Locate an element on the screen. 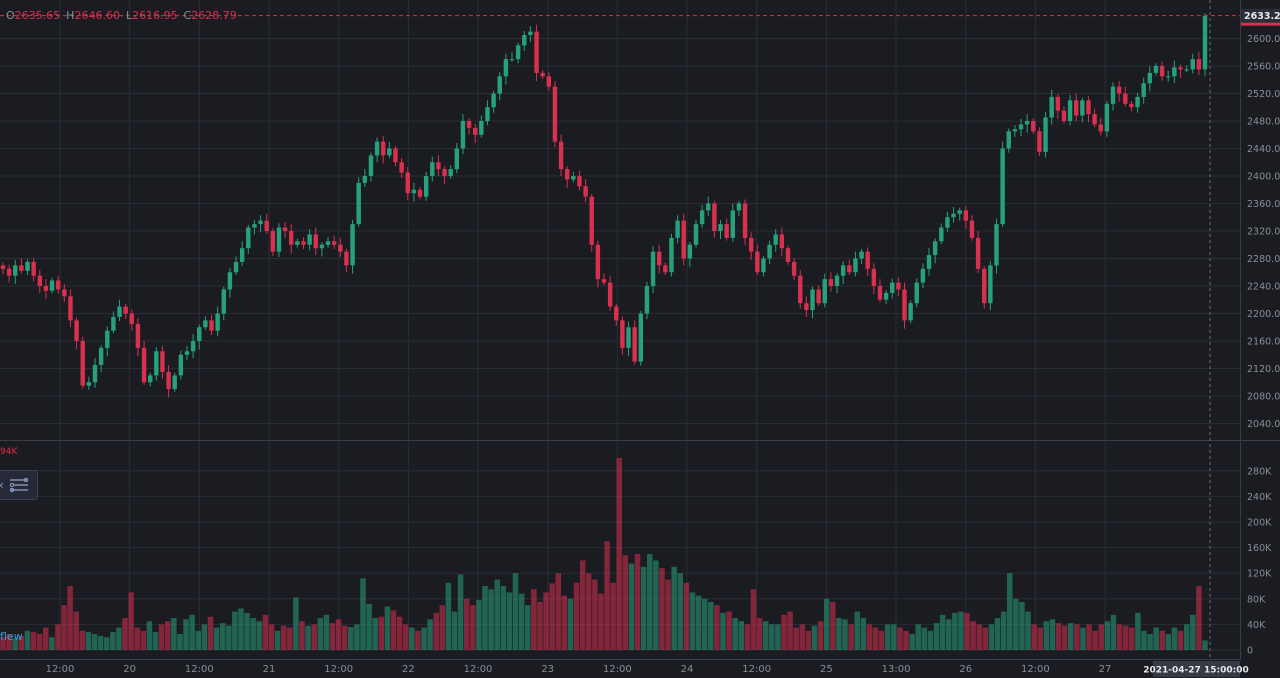 This screenshot has width=1280, height=678. price-tick-label: 2560.00 is located at coordinates (1263, 67).